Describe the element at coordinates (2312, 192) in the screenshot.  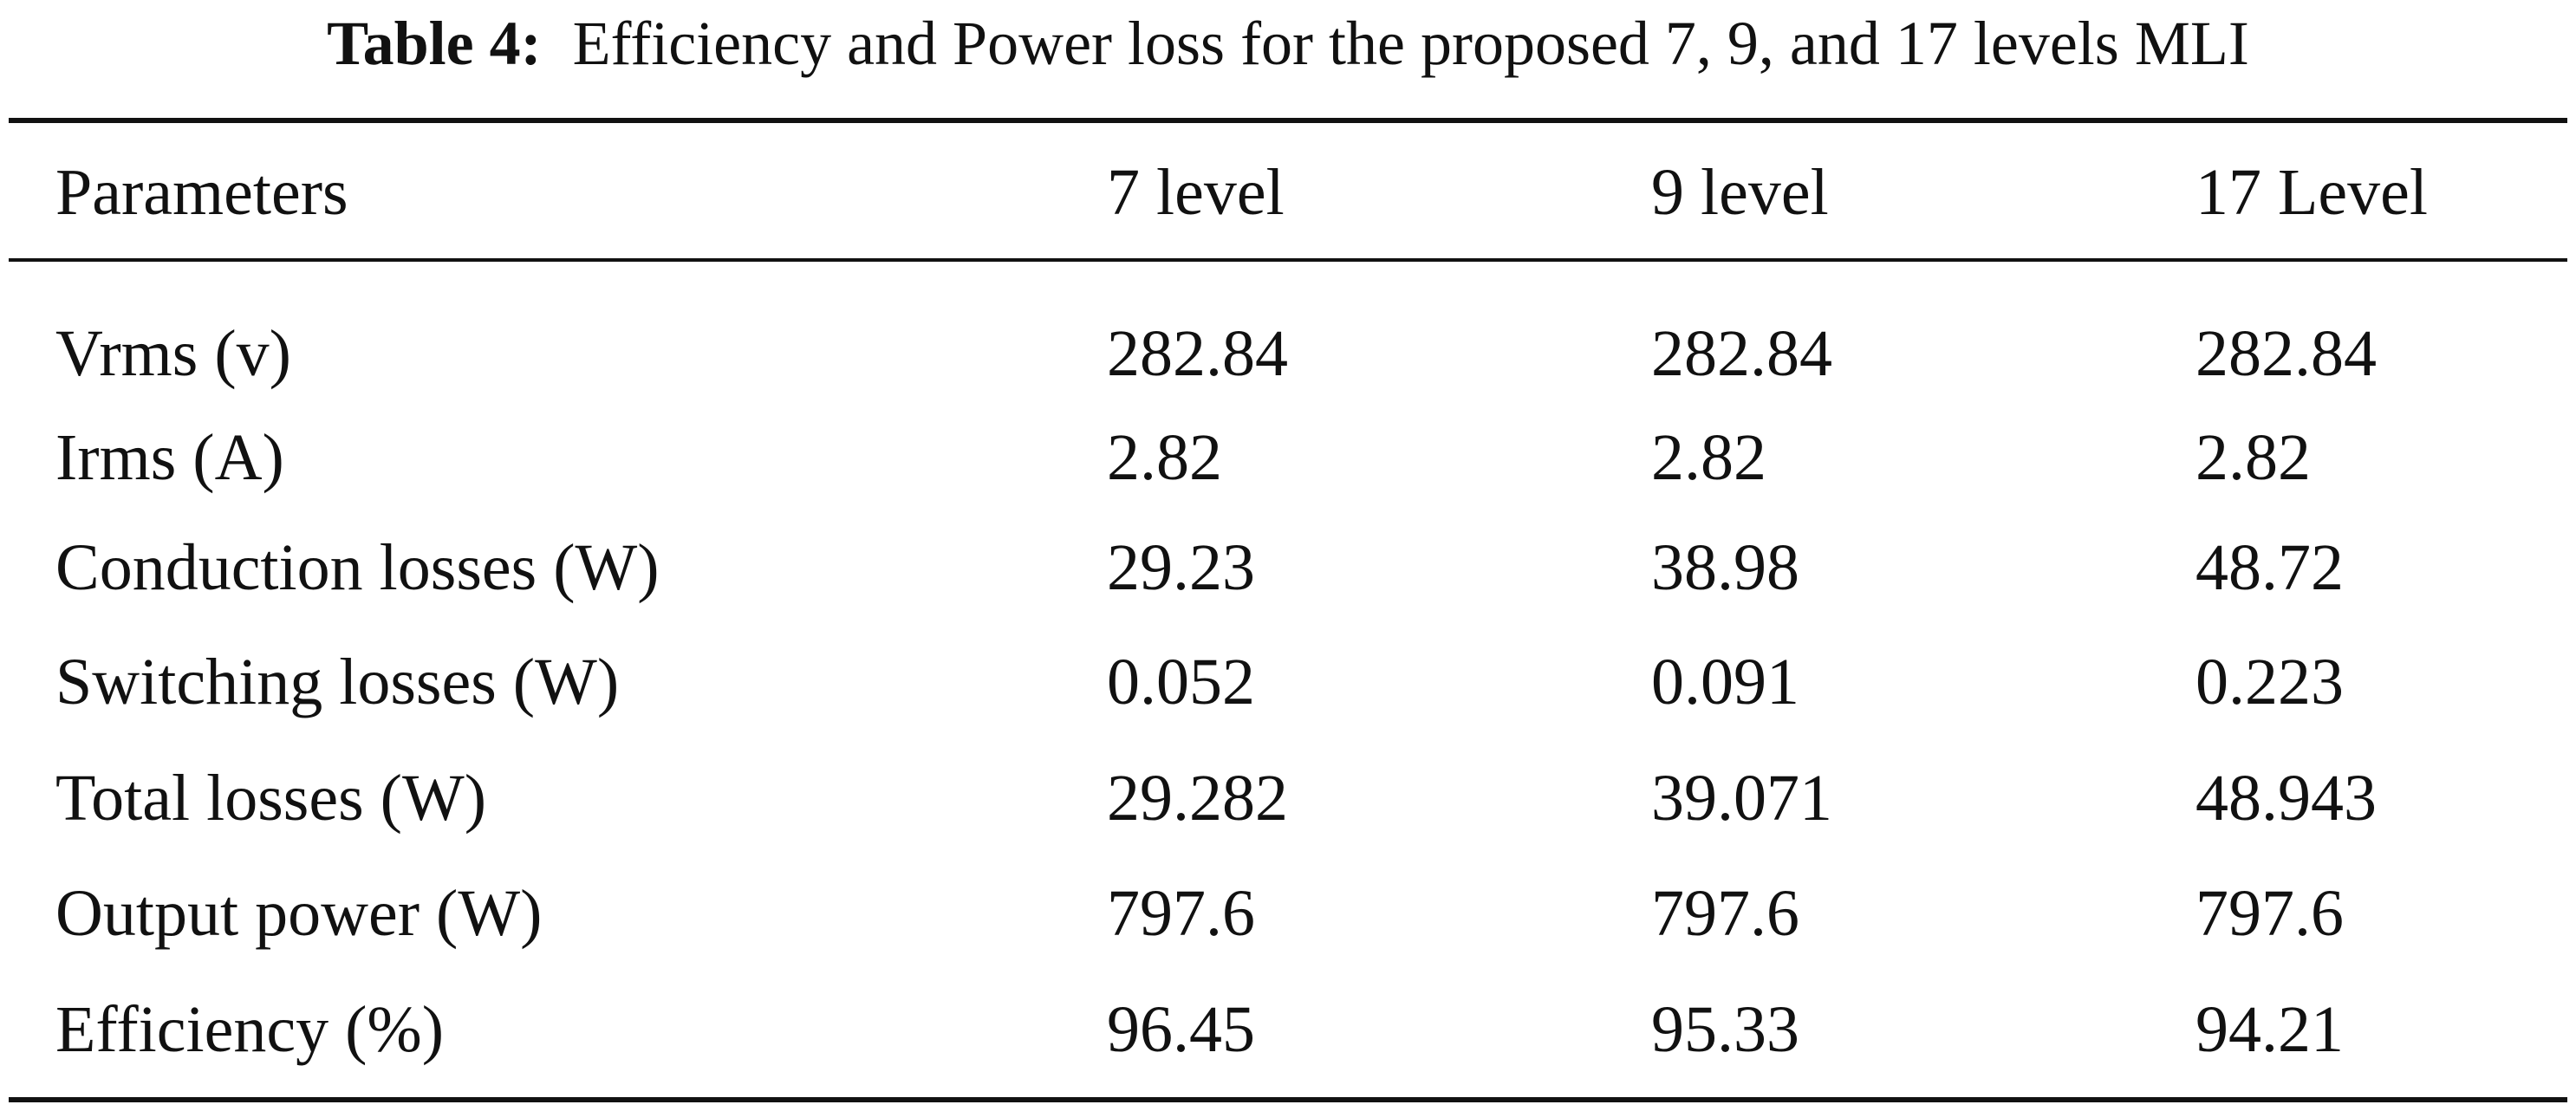
I see `column-header: 17 Level` at that location.